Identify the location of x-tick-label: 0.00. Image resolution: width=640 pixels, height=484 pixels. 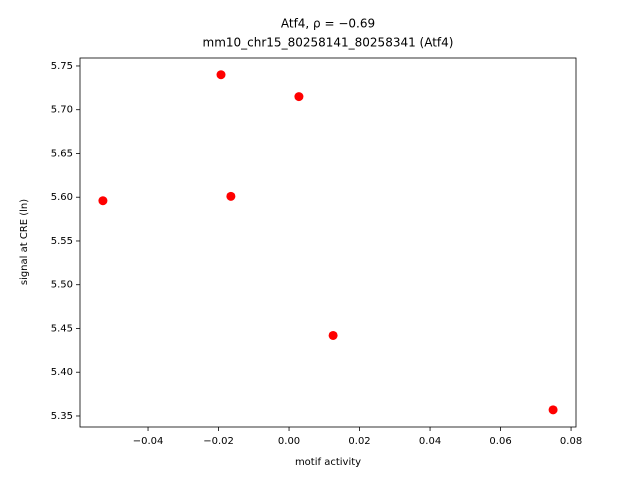
(289, 441).